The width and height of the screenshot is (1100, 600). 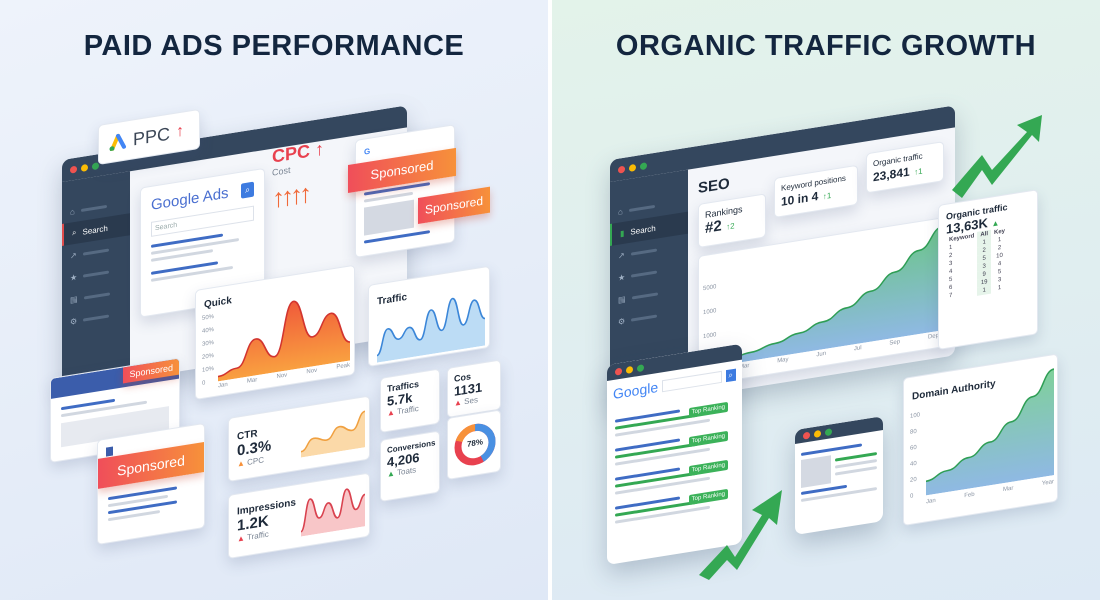 I want to click on traffic-chart-card: Traffic, so click(x=429, y=316).